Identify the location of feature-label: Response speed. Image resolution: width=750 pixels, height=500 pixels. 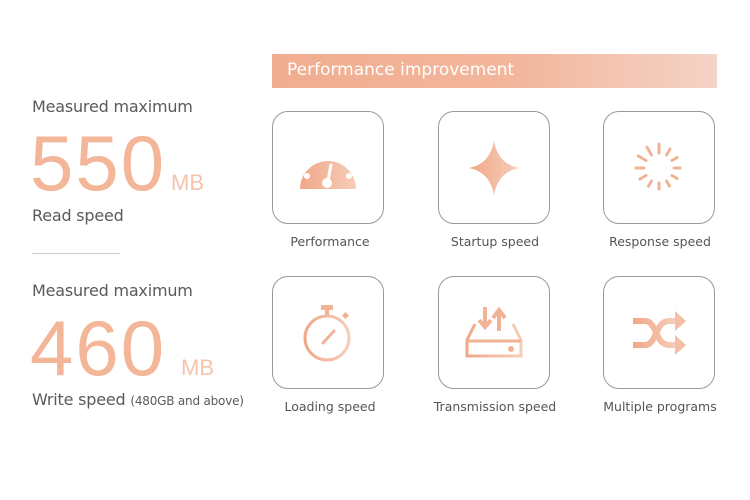
(660, 241).